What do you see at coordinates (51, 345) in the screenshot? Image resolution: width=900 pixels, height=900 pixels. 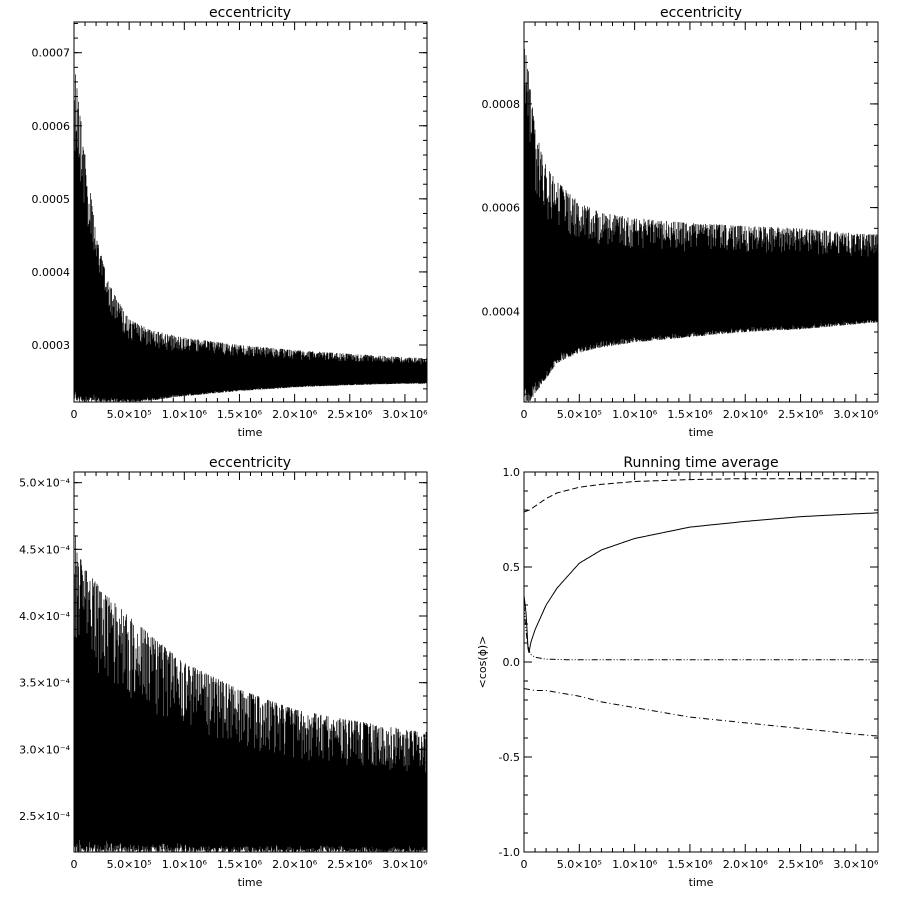 I see `y-tick-label: 0.0003` at bounding box center [51, 345].